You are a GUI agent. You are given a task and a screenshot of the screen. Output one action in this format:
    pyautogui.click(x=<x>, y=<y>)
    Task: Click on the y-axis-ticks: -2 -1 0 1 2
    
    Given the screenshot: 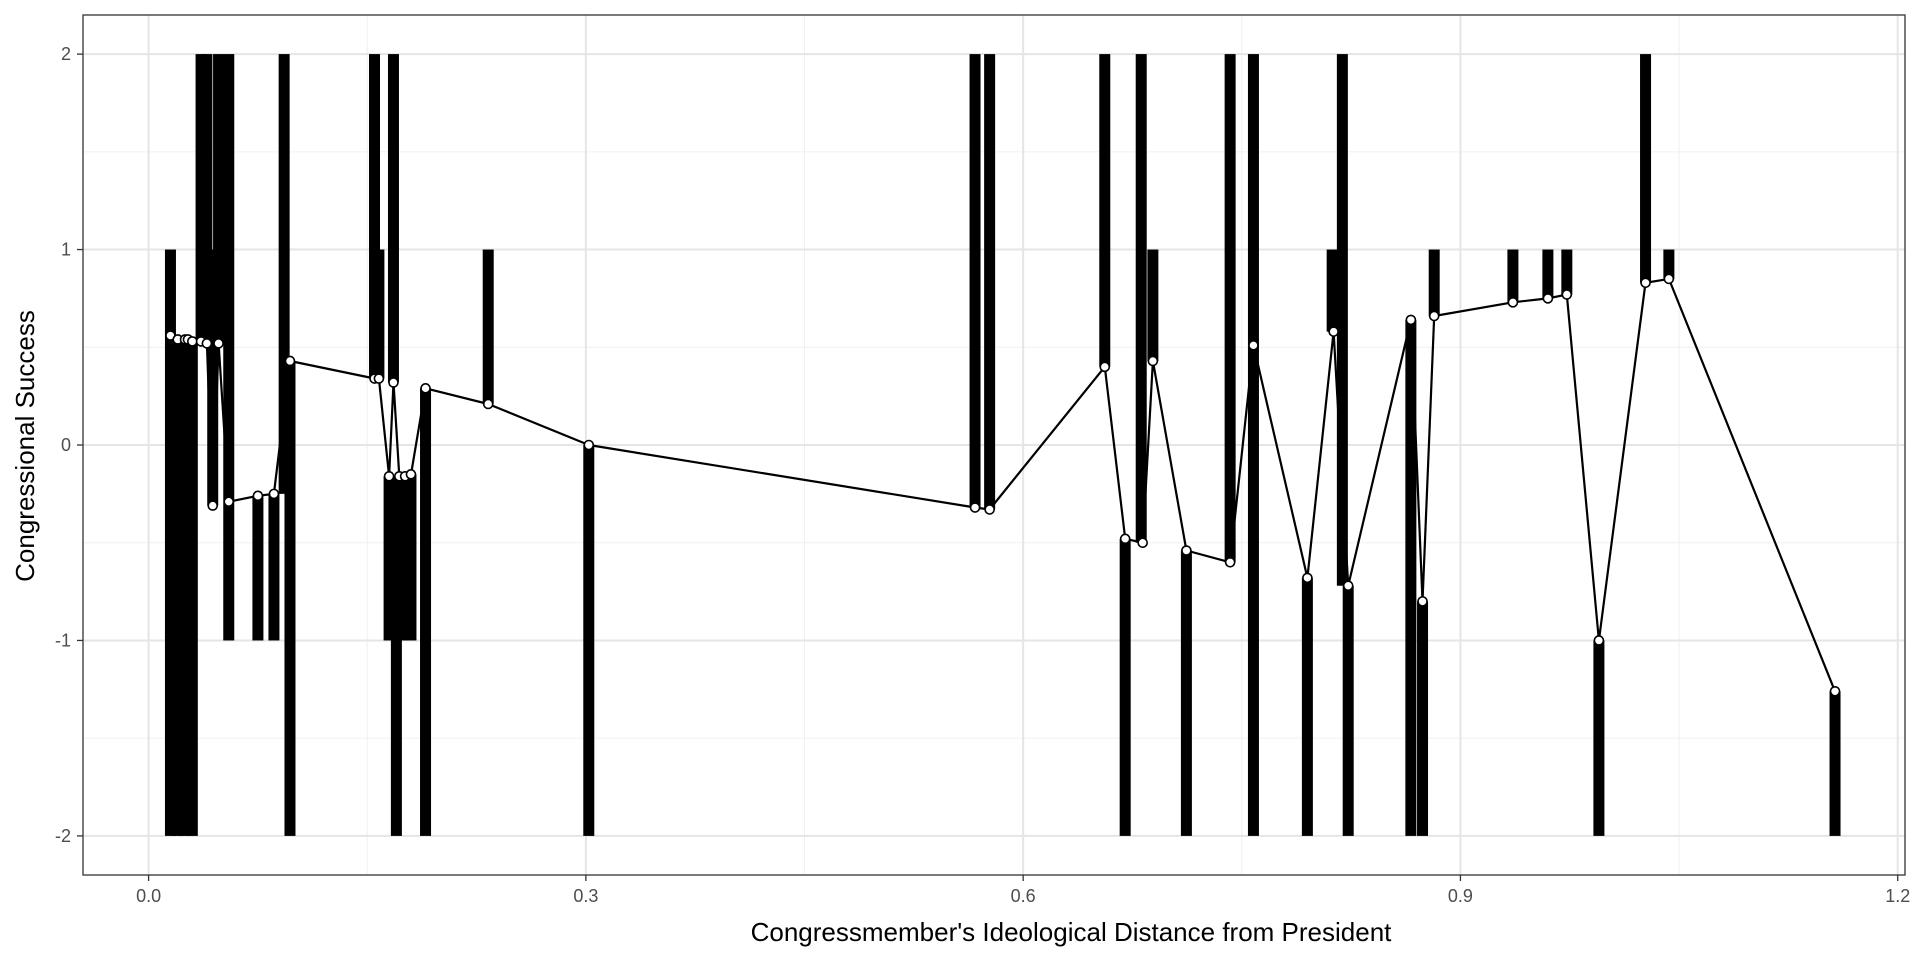 What is the action you would take?
    pyautogui.click(x=69, y=445)
    